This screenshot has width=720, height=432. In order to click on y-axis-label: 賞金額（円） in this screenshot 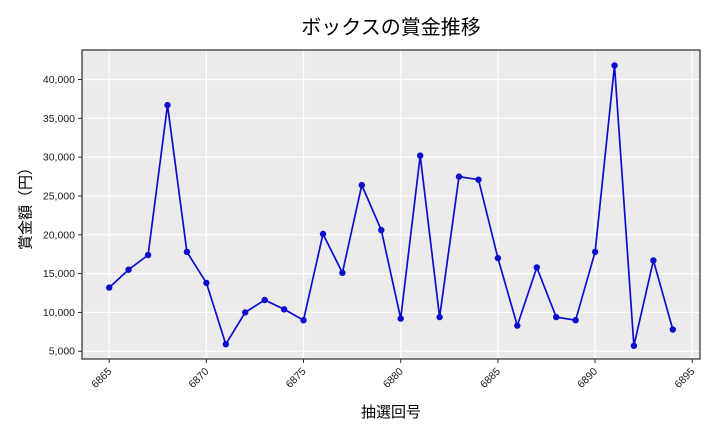, I will do `click(26, 205)`.